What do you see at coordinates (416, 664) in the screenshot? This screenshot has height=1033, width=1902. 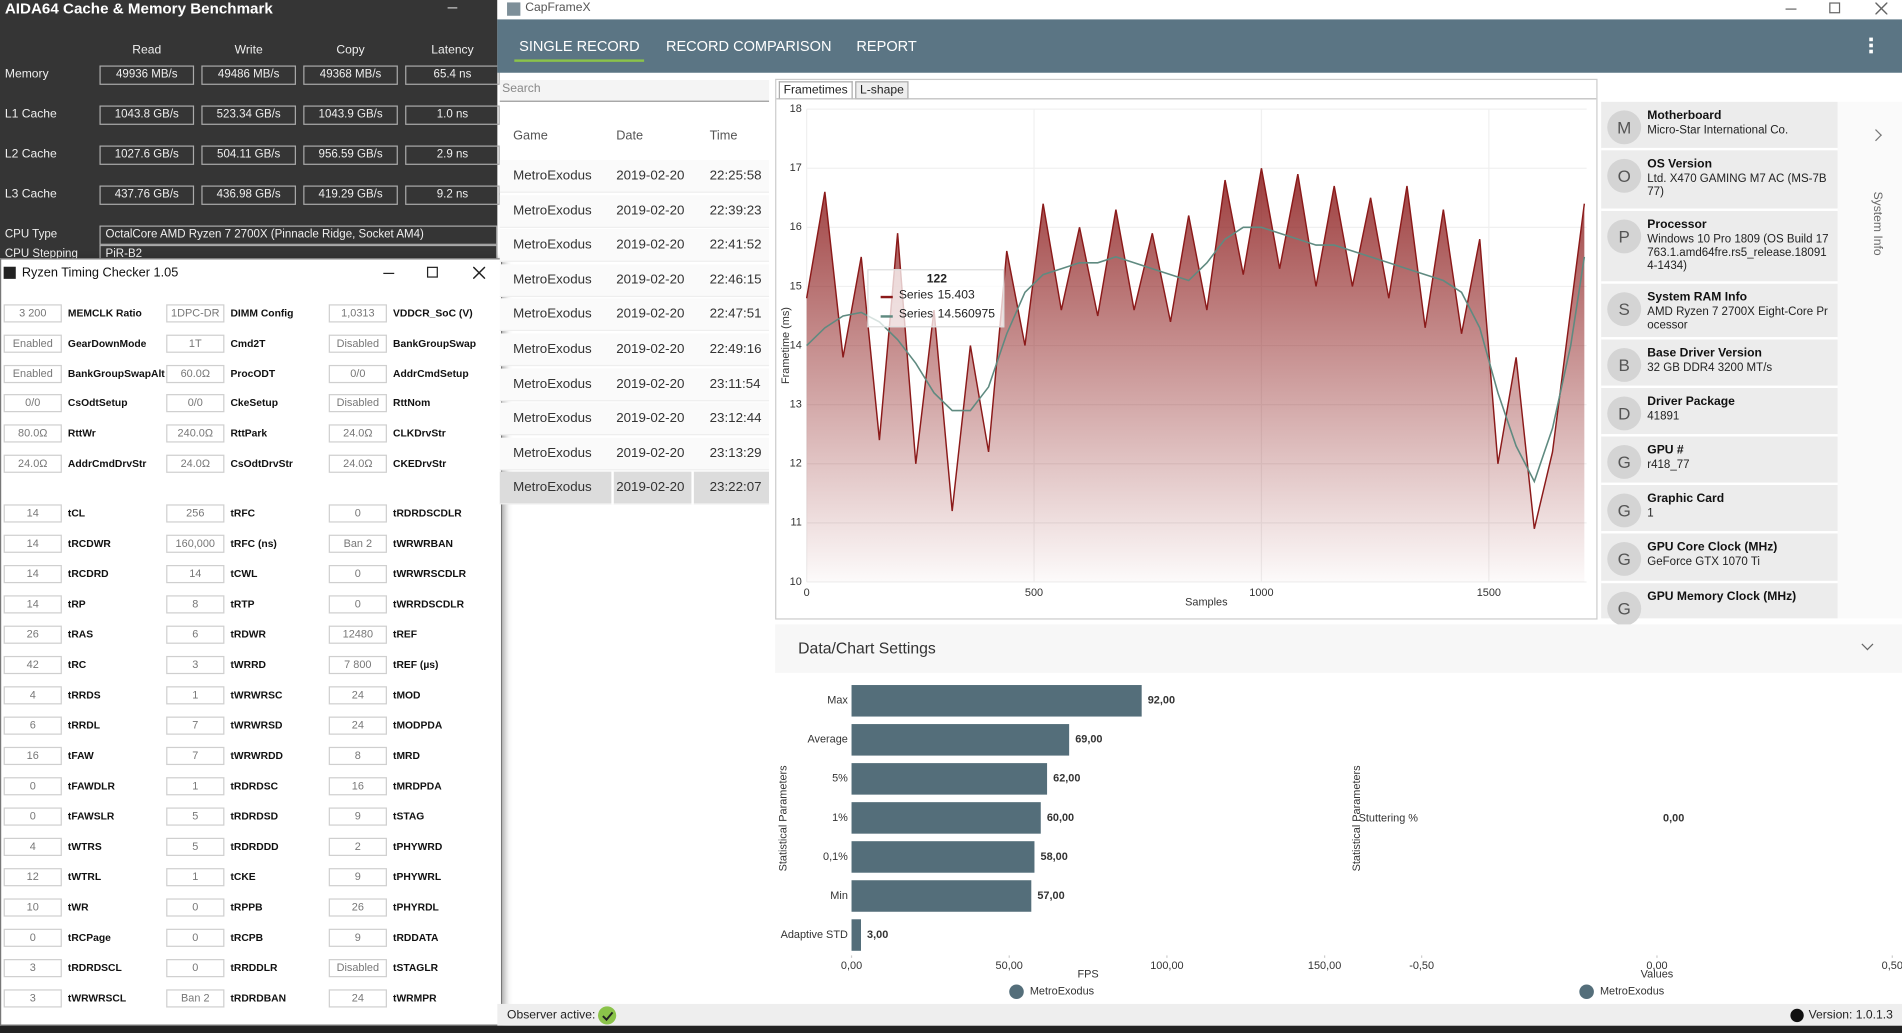 I see `setting-label: tREF (µs)` at bounding box center [416, 664].